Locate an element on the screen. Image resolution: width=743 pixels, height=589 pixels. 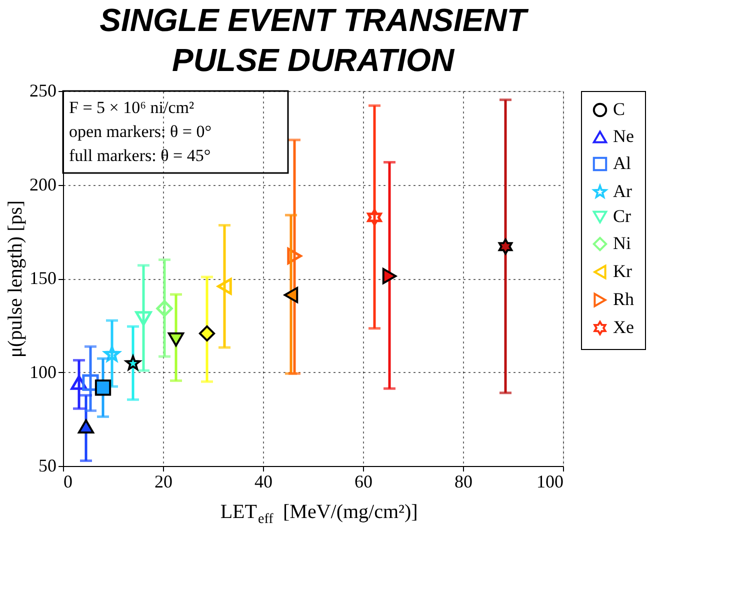
y-tick-label: 150 is located at coordinates (43, 278).